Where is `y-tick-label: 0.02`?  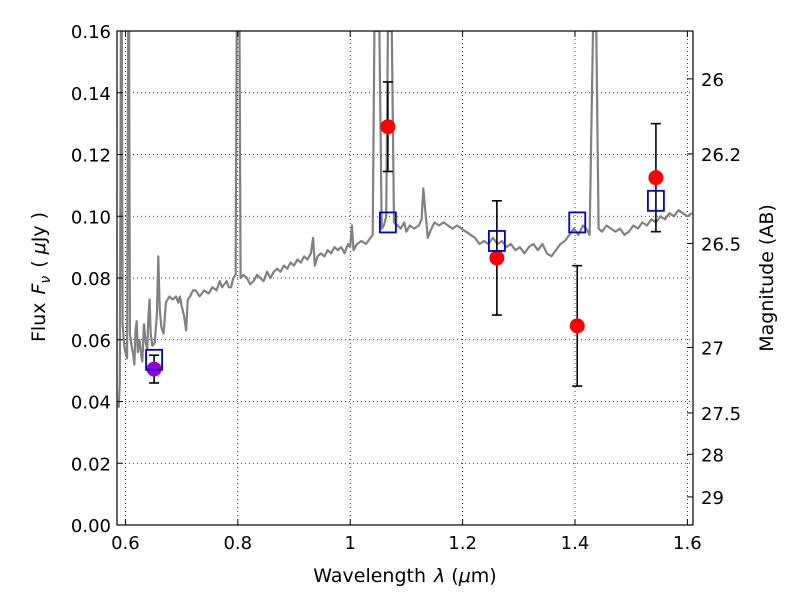
y-tick-label: 0.02 is located at coordinates (91, 464).